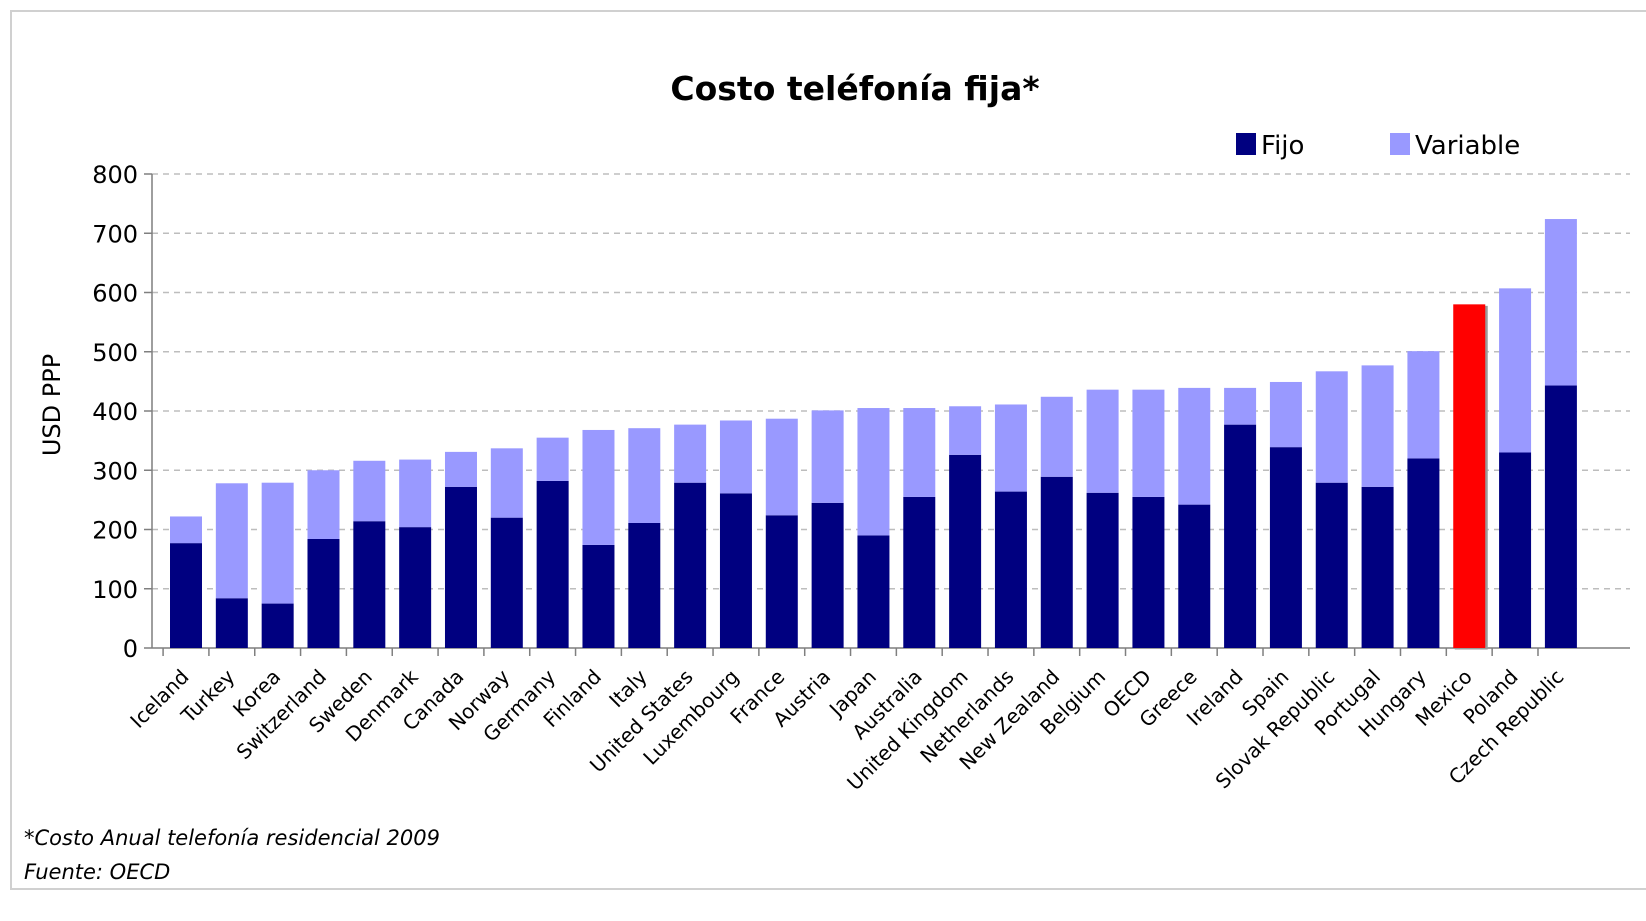 This screenshot has height=921, width=1646. I want to click on y-tick-label: 100, so click(115, 590).